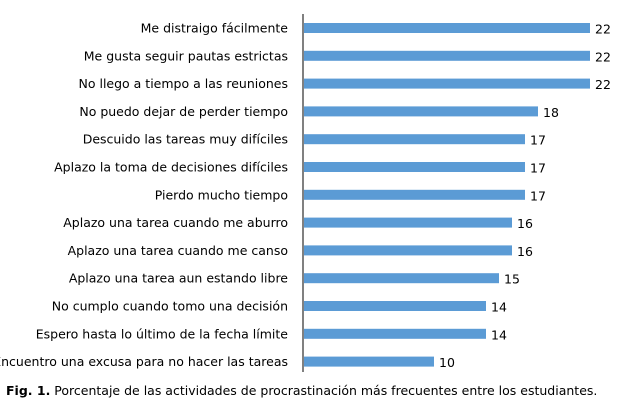 The image size is (631, 412). I want to click on category-label: Aplazo una tarea aun estando libre, so click(178, 278).